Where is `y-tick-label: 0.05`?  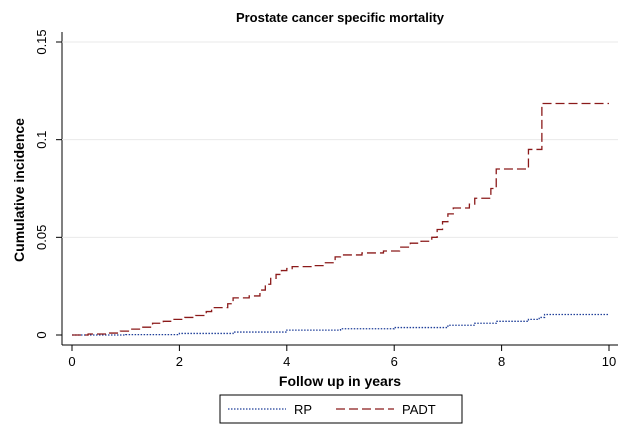
y-tick-label: 0.05 is located at coordinates (41, 237).